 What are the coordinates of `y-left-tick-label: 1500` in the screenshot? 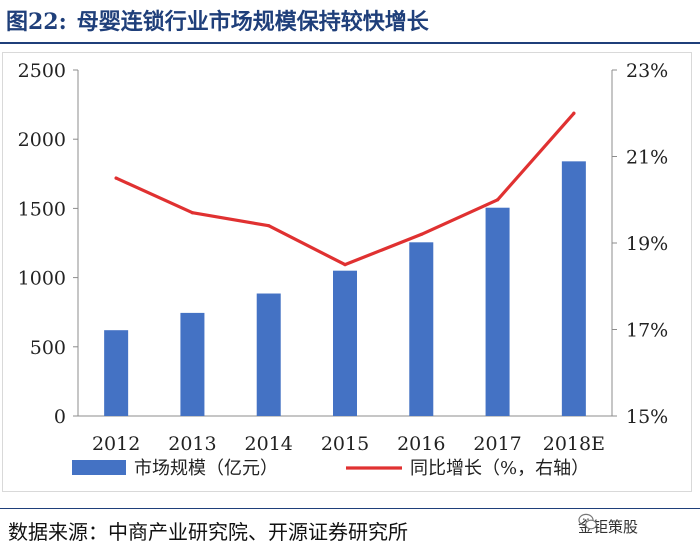 It's located at (42, 209).